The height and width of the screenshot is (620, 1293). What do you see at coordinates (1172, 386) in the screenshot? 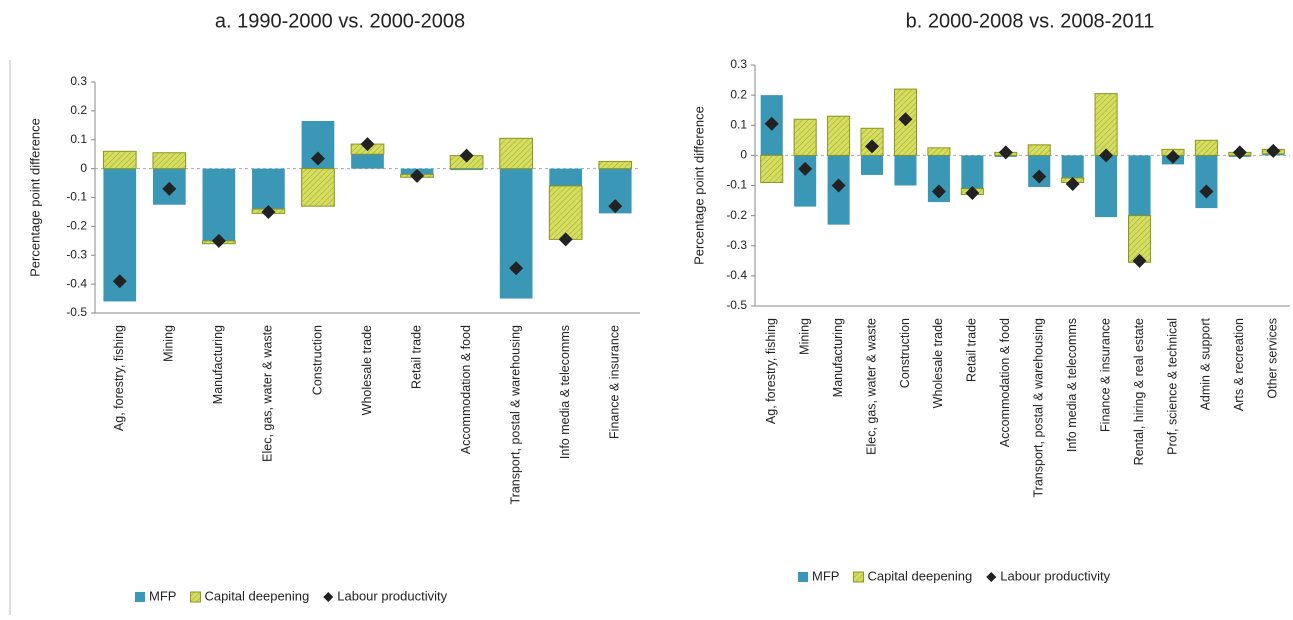
I see `x-tick-label: Prof, science & technical` at bounding box center [1172, 386].